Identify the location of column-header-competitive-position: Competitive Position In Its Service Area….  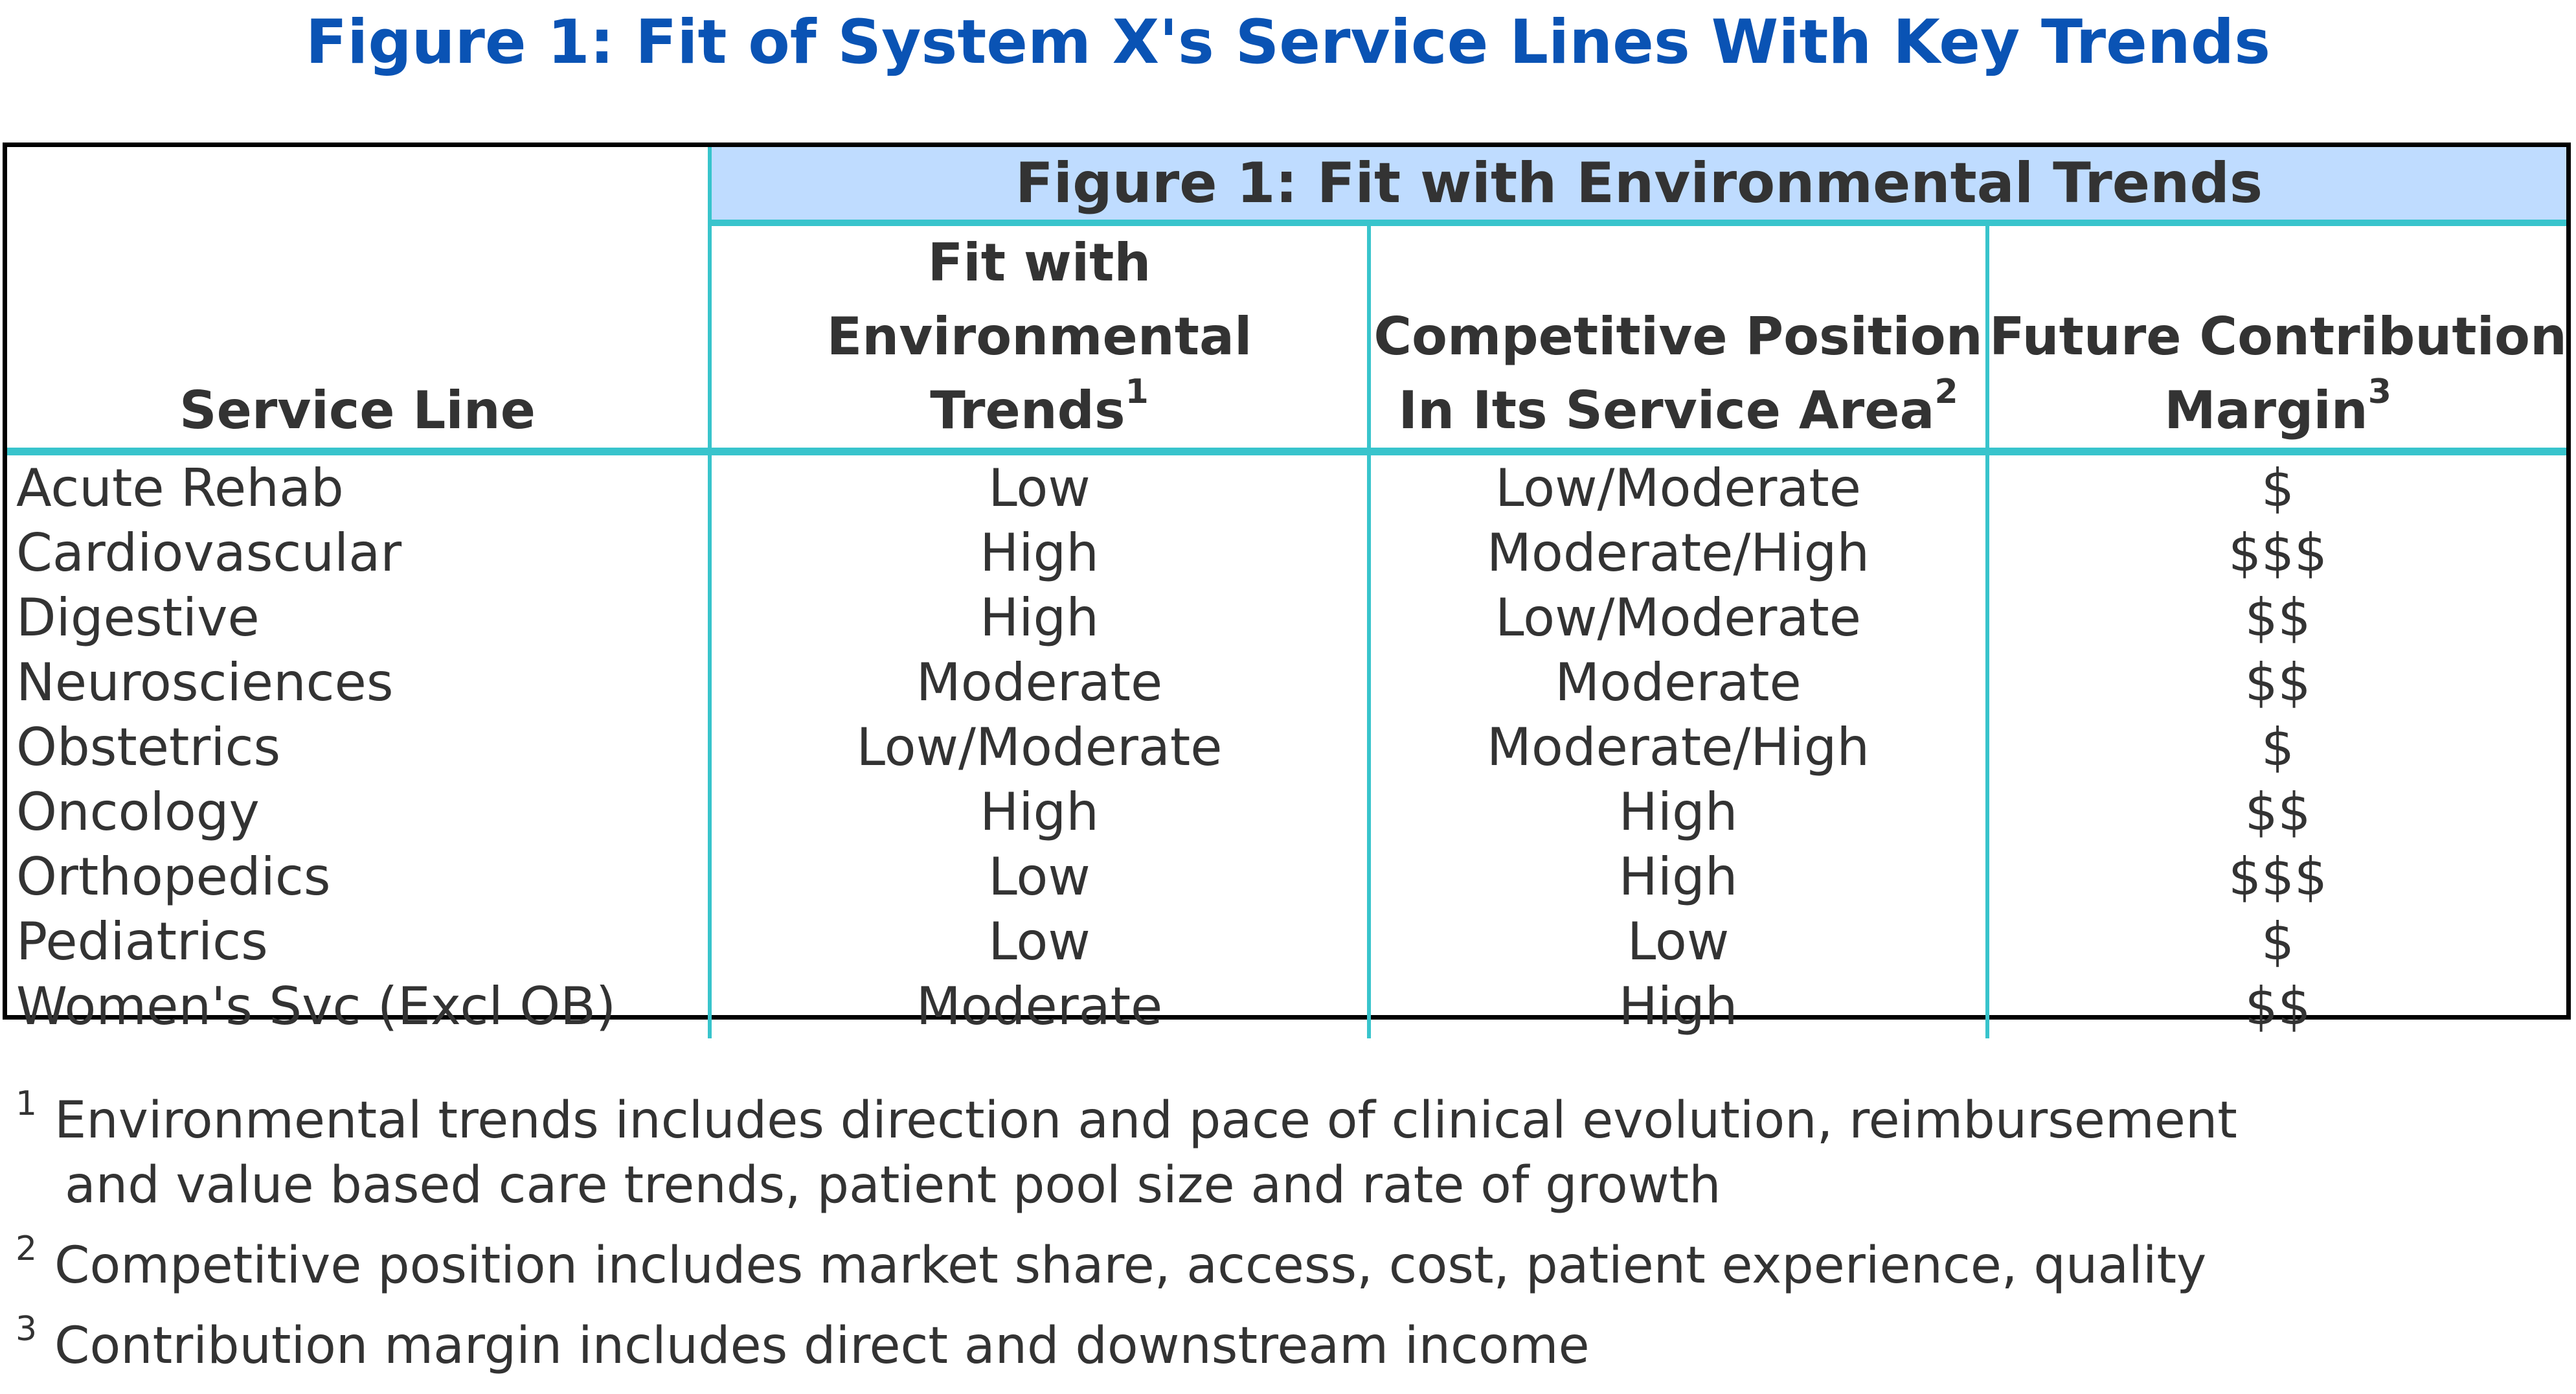
(1677, 339).